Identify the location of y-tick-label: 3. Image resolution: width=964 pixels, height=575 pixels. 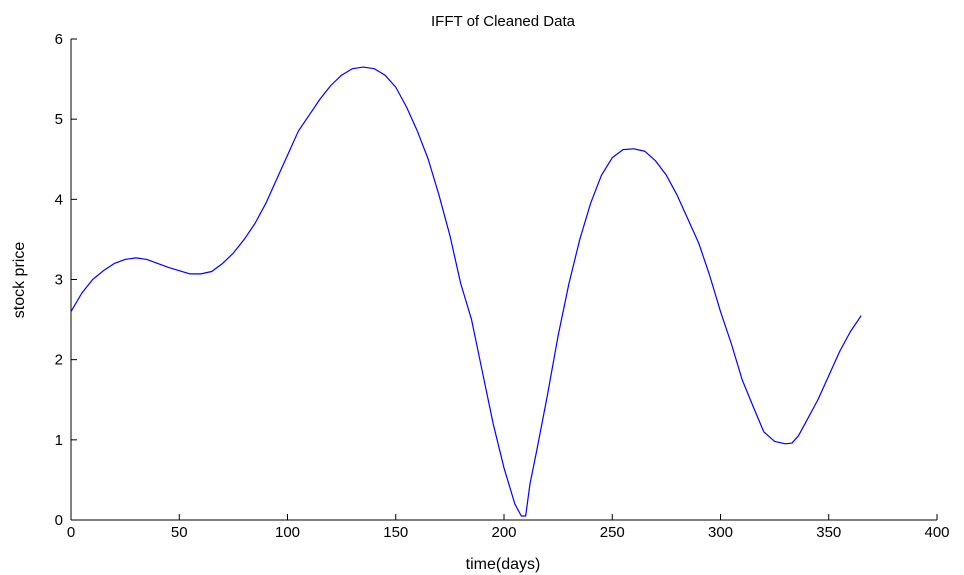
(59, 280).